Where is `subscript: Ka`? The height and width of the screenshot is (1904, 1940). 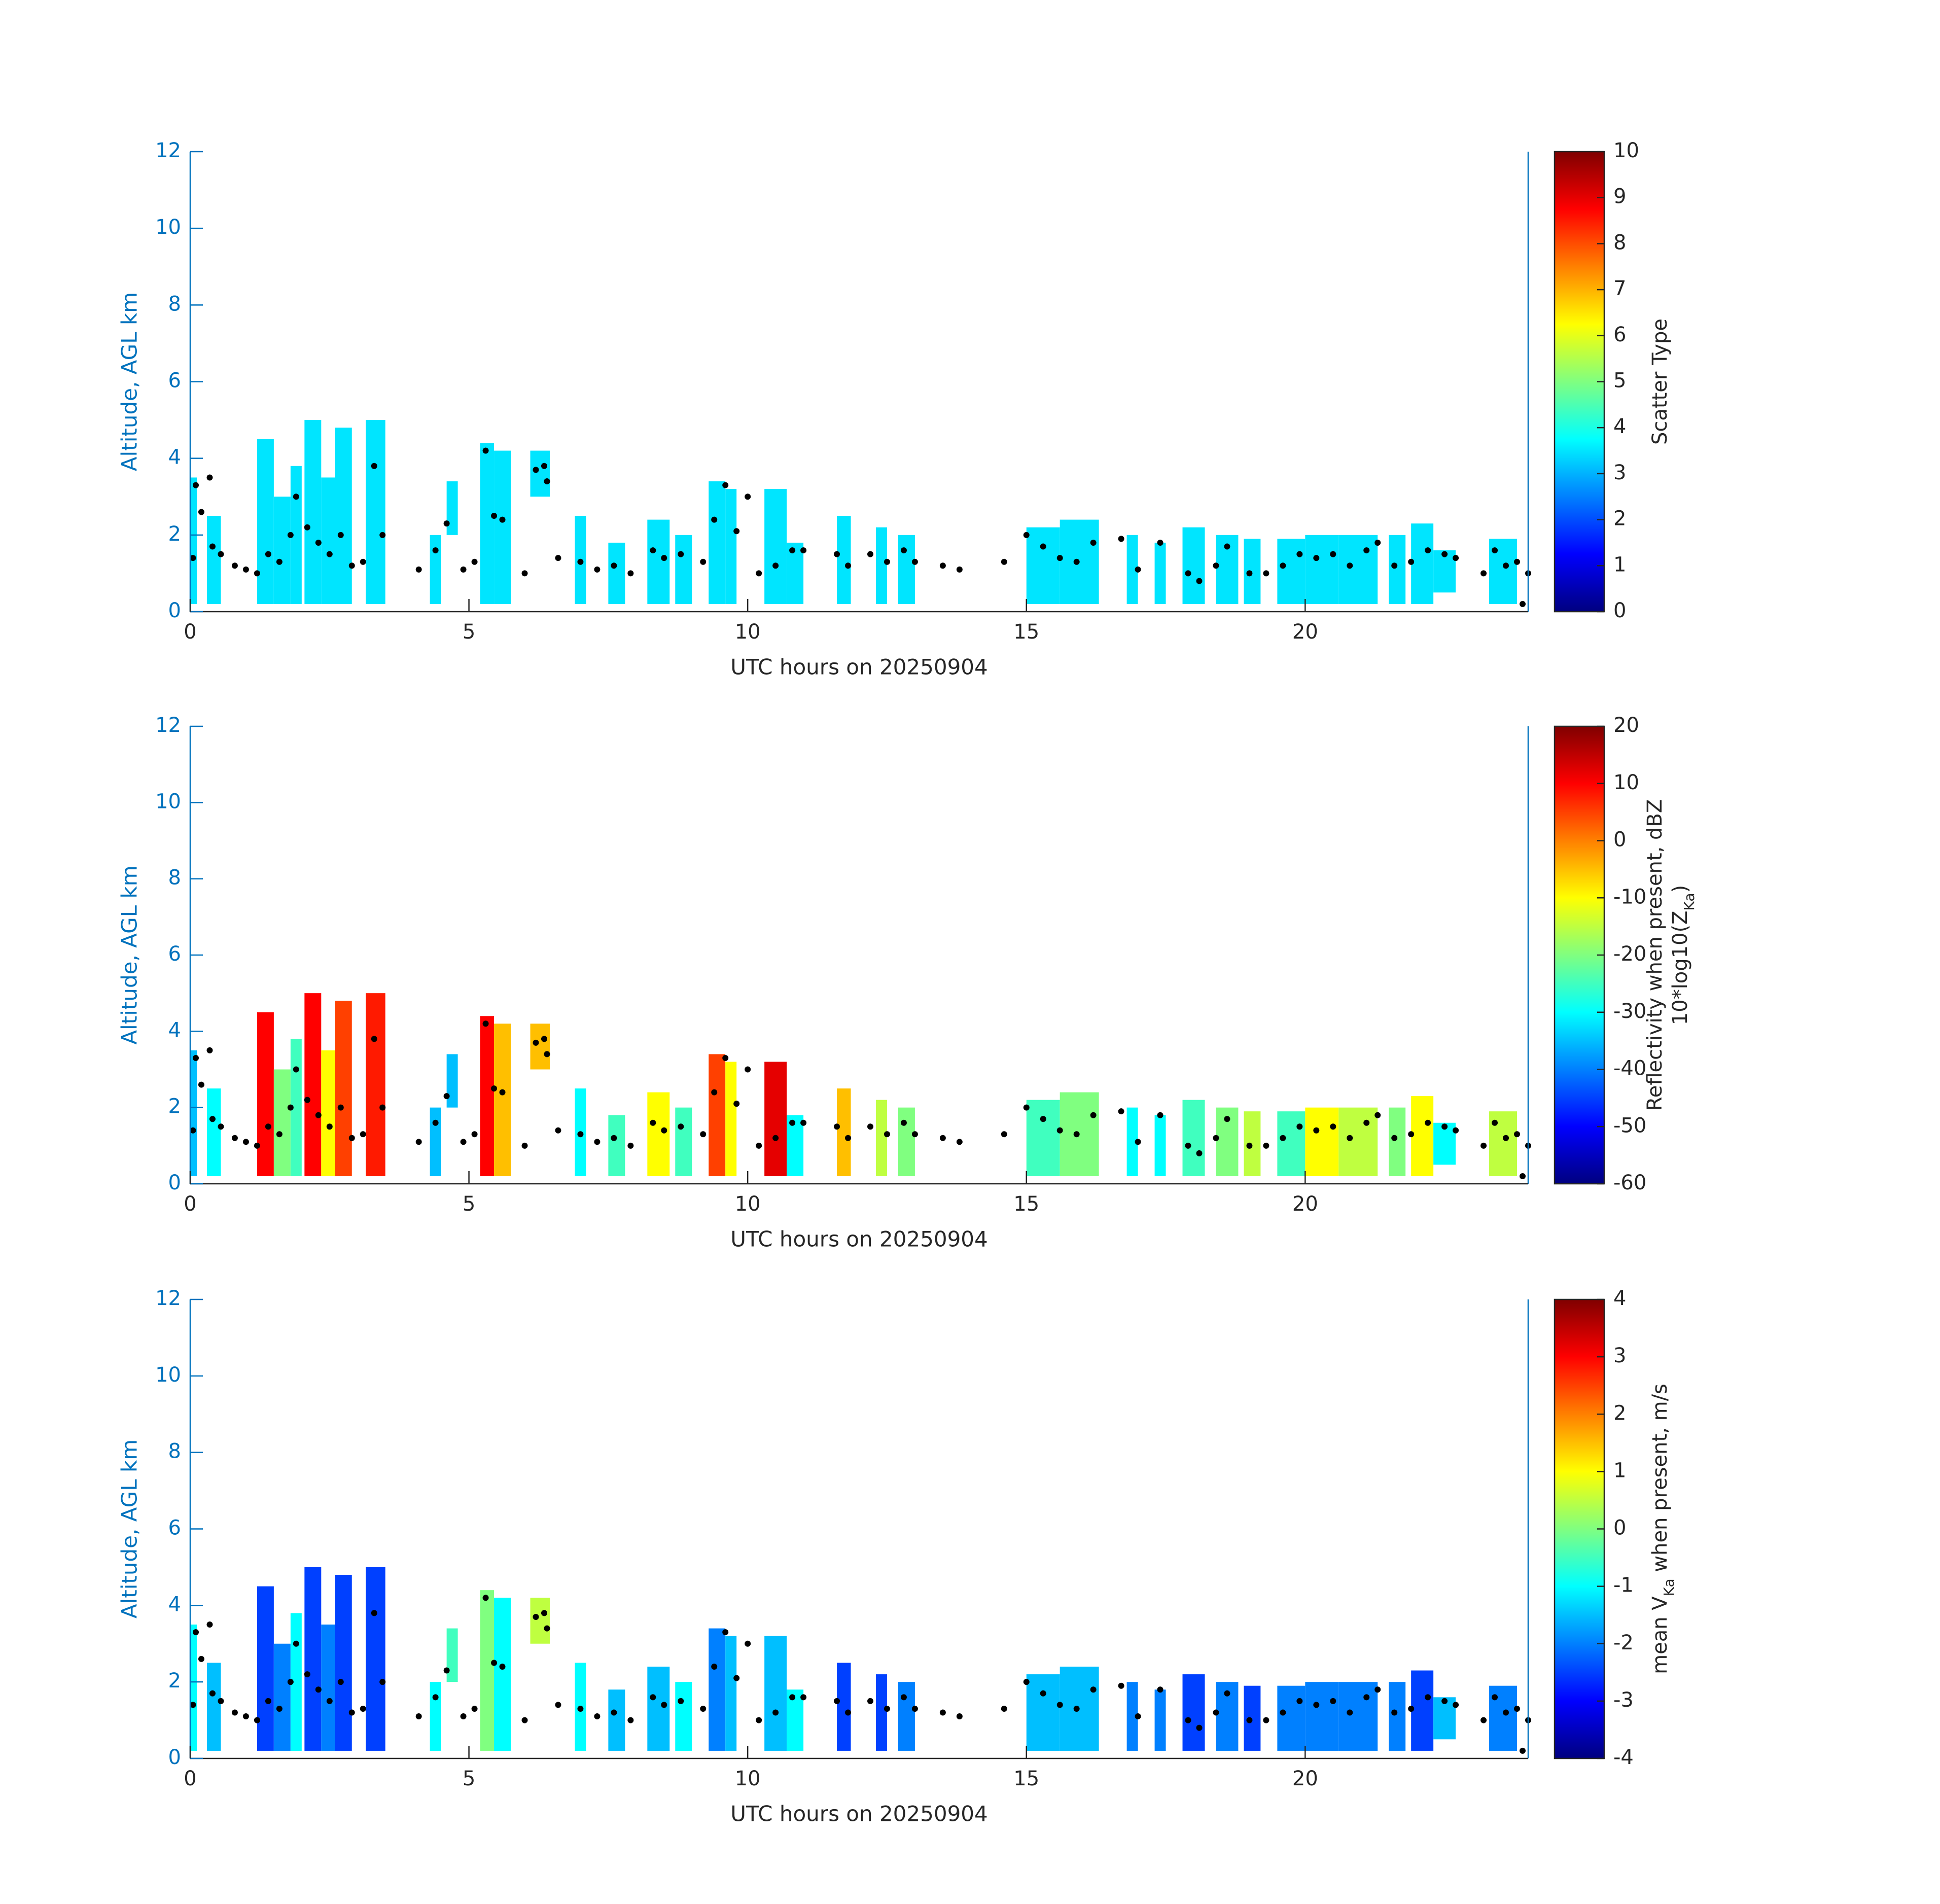
subscript: Ka is located at coordinates (1689, 902).